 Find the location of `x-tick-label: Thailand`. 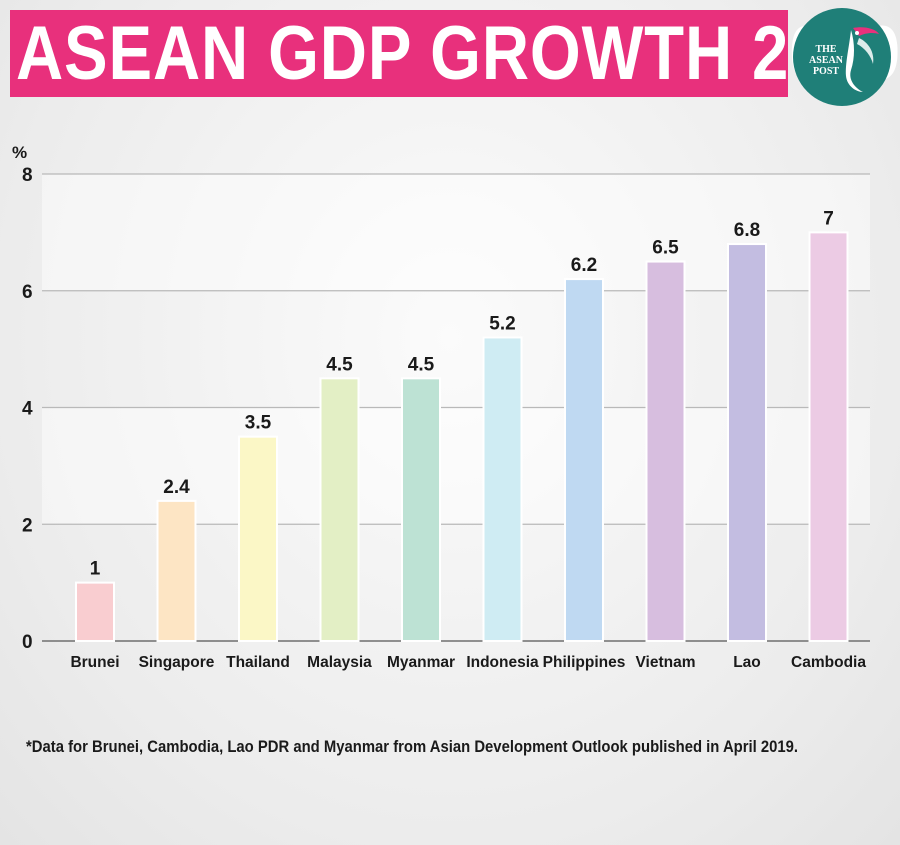

x-tick-label: Thailand is located at coordinates (258, 662).